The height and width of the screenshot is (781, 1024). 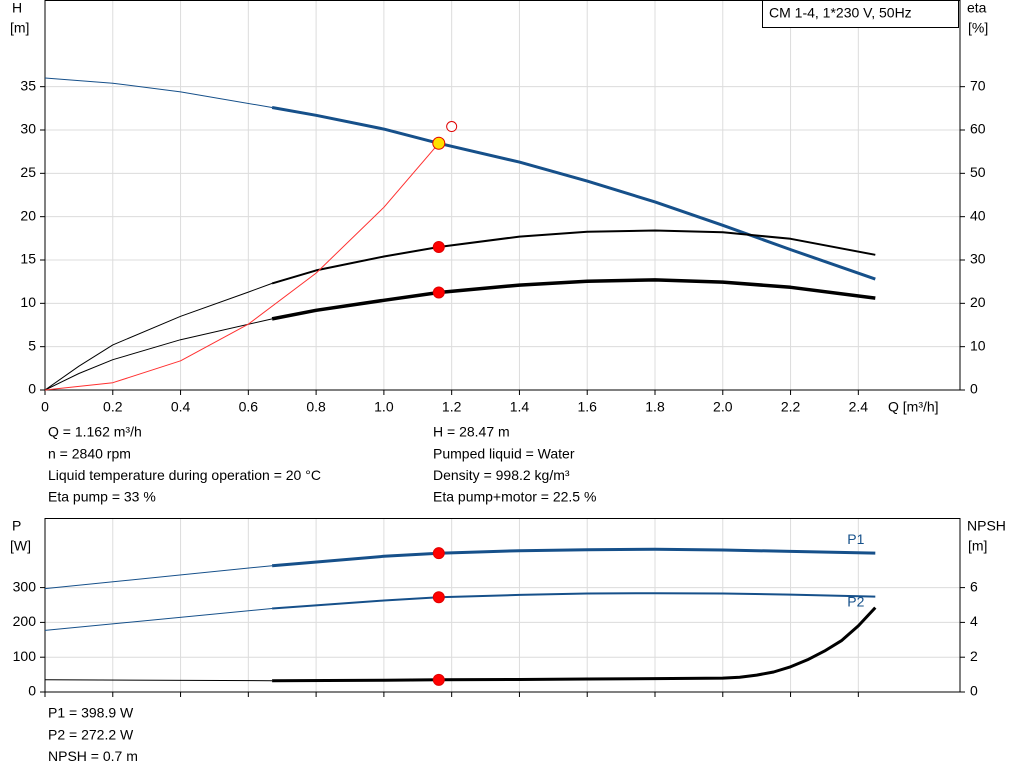 I want to click on y2-tick-label: 2, so click(x=974, y=656).